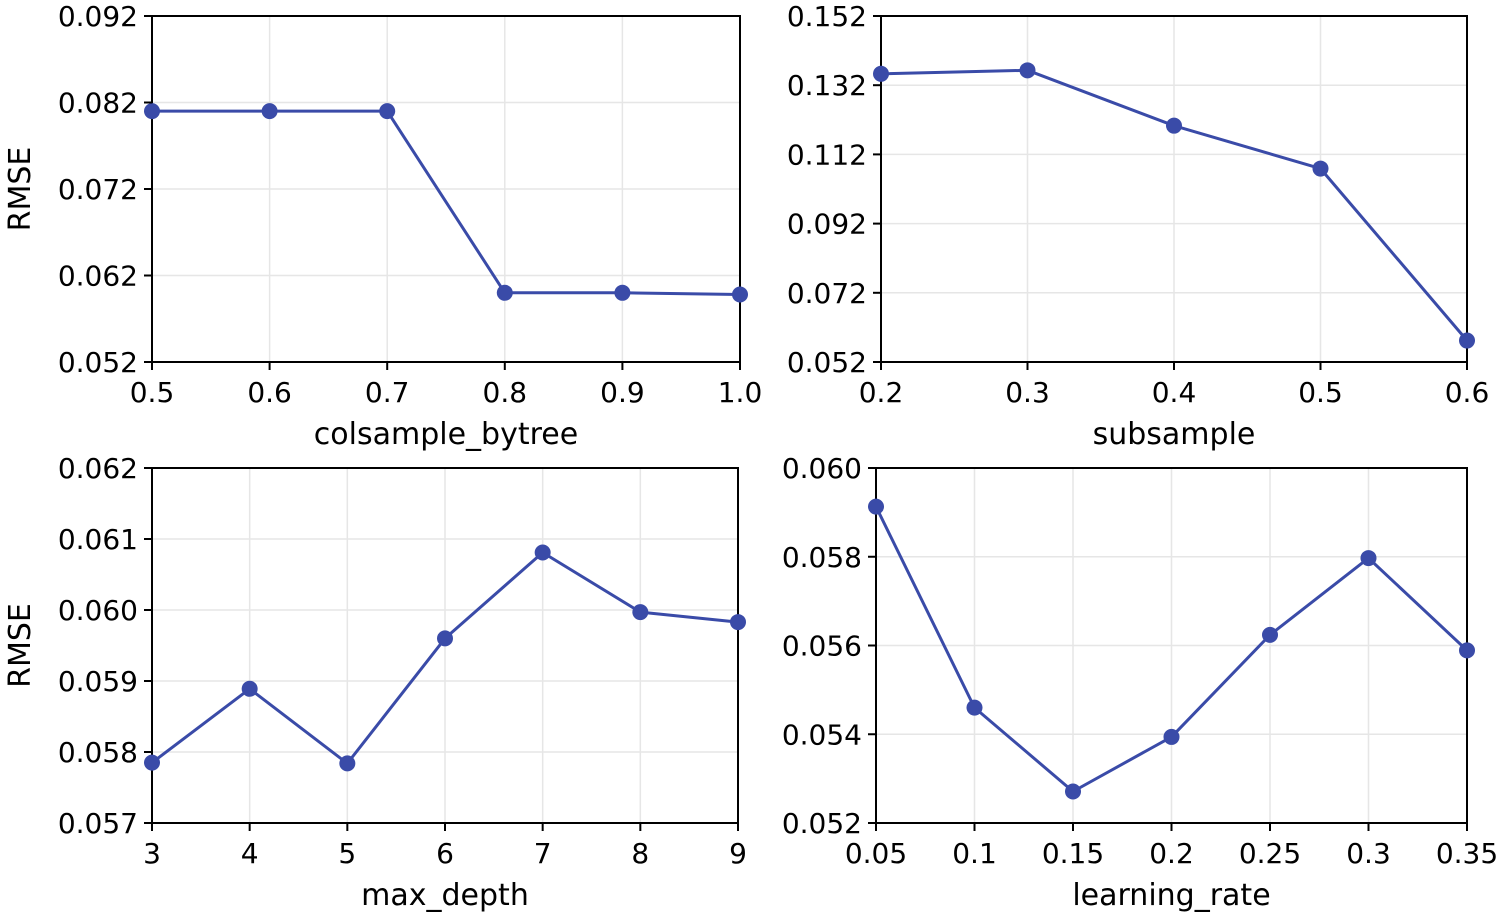 The width and height of the screenshot is (1505, 918). I want to click on x-tick-label: 3, so click(152, 853).